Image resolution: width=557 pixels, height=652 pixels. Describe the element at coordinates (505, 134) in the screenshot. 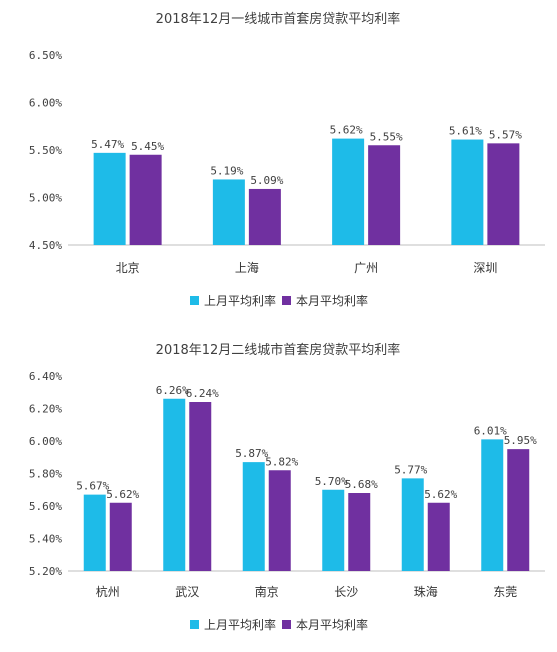

I see `data-label: 5.57%` at that location.